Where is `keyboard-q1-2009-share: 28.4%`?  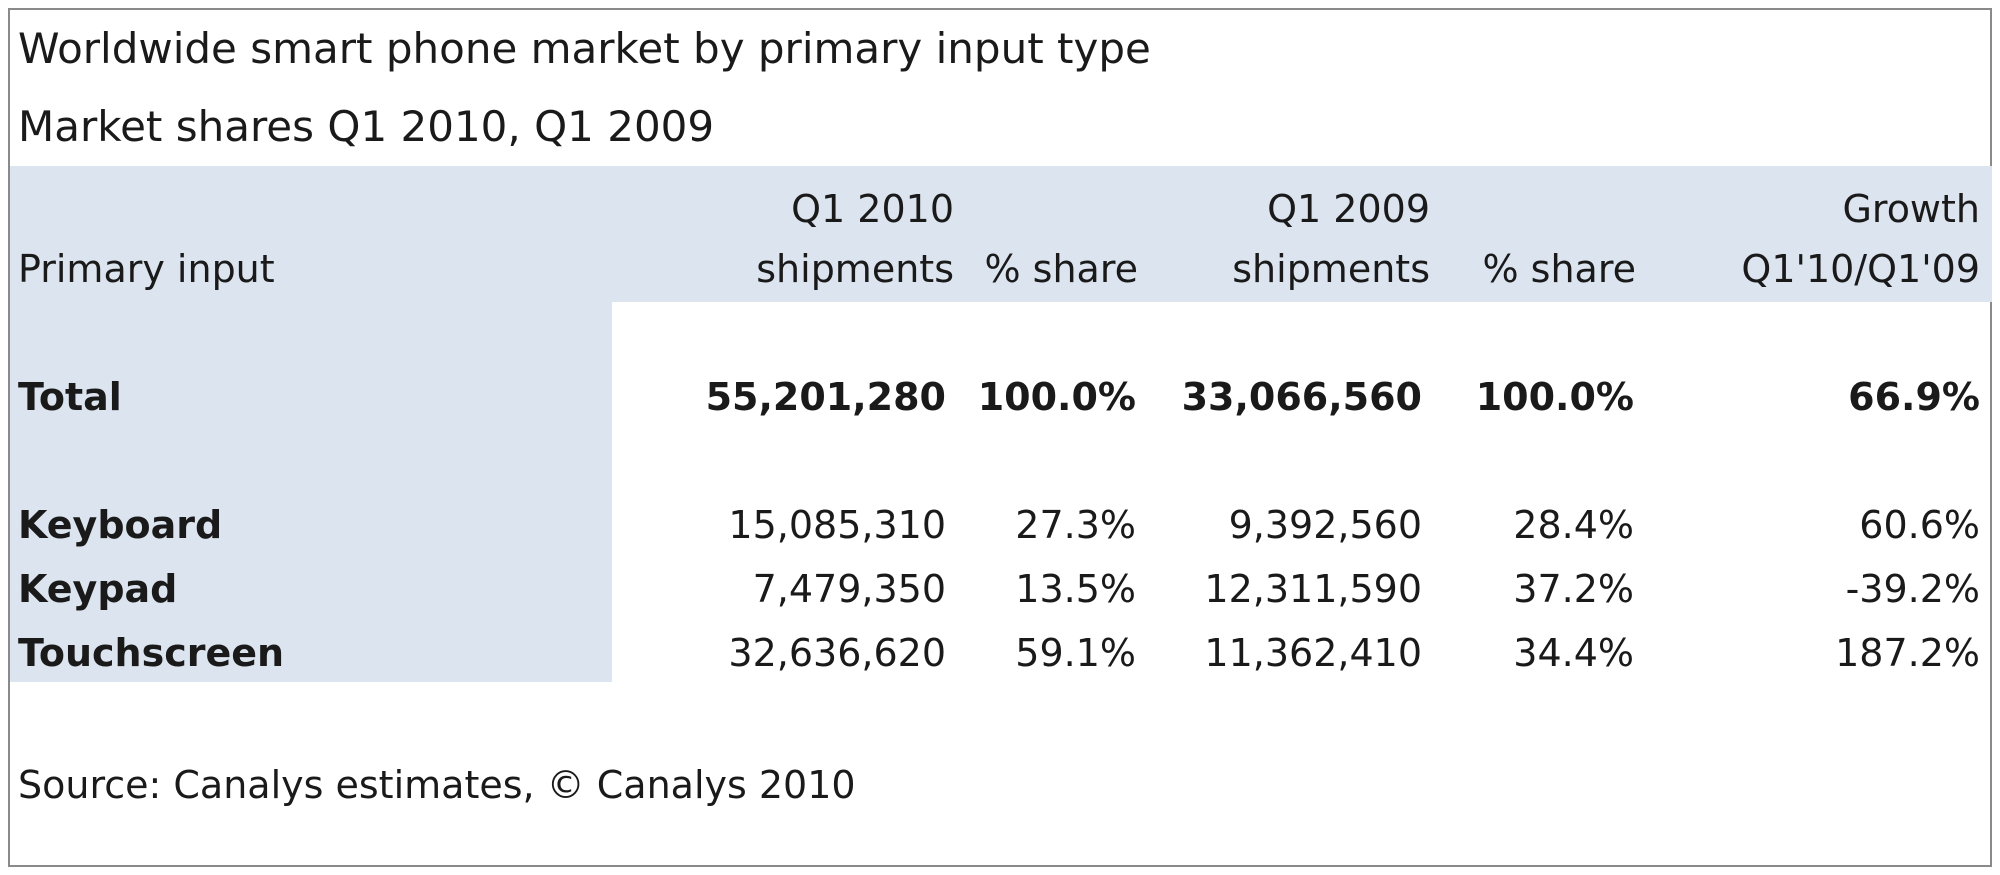 keyboard-q1-2009-share: 28.4% is located at coordinates (1573, 525).